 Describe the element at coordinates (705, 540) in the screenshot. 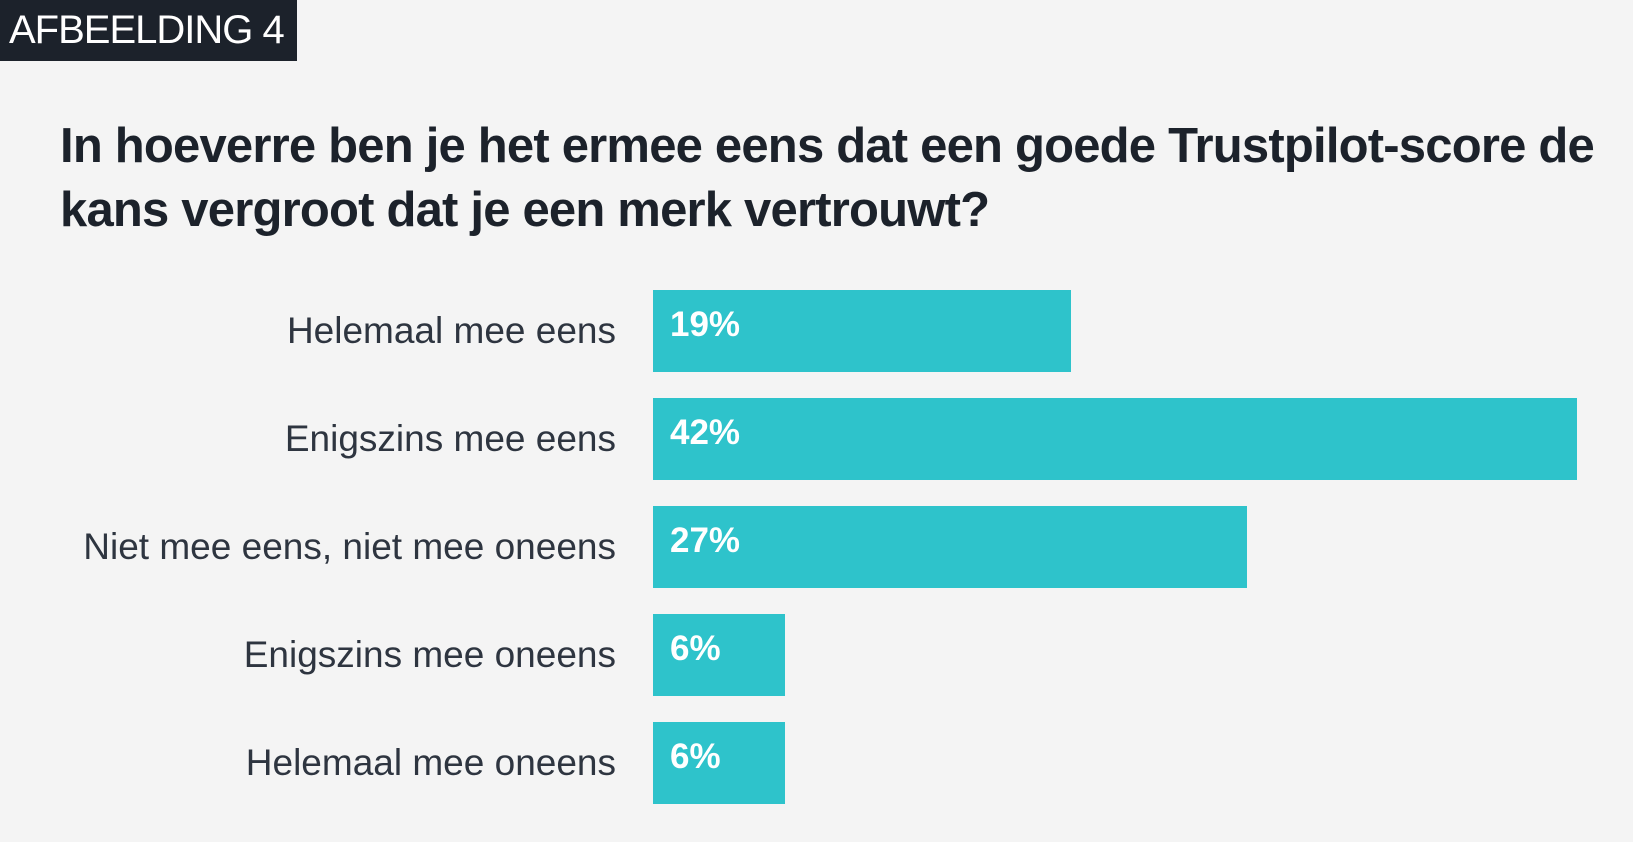

I see `bar-value-label: 27%` at that location.